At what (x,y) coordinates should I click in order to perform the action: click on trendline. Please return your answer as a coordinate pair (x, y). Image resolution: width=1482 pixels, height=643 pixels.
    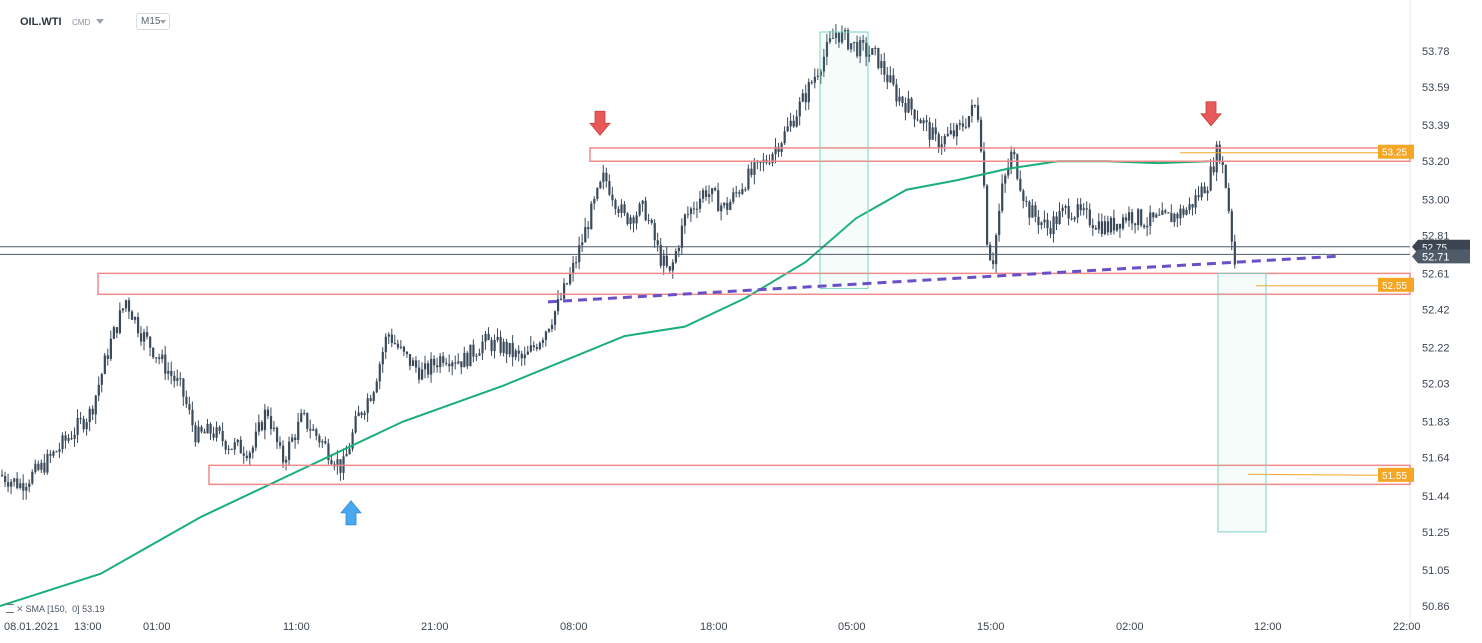
    Looking at the image, I should click on (943, 279).